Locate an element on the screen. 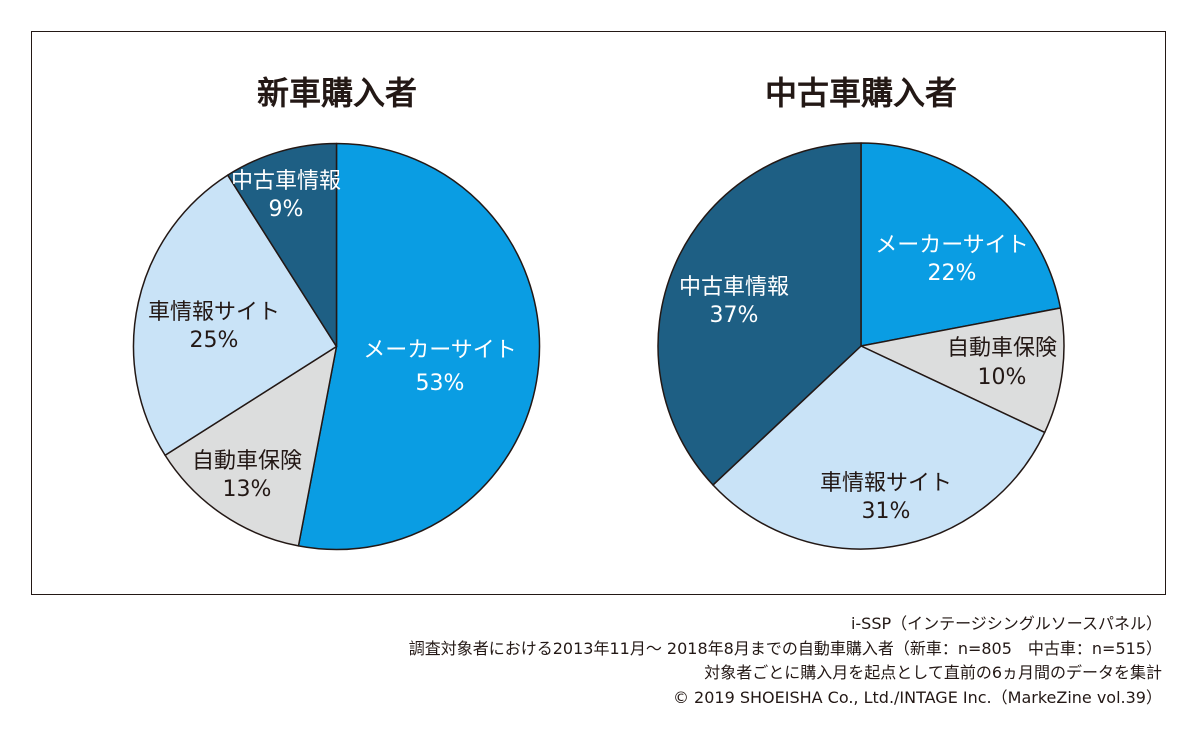 The height and width of the screenshot is (745, 1200). slice-value-car-info-site: 25% is located at coordinates (214, 340).